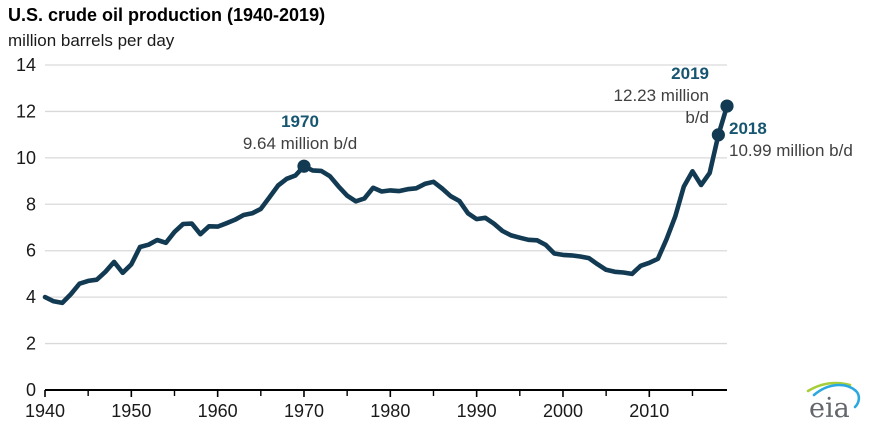 The height and width of the screenshot is (431, 870). I want to click on data-point-1970, so click(304, 166).